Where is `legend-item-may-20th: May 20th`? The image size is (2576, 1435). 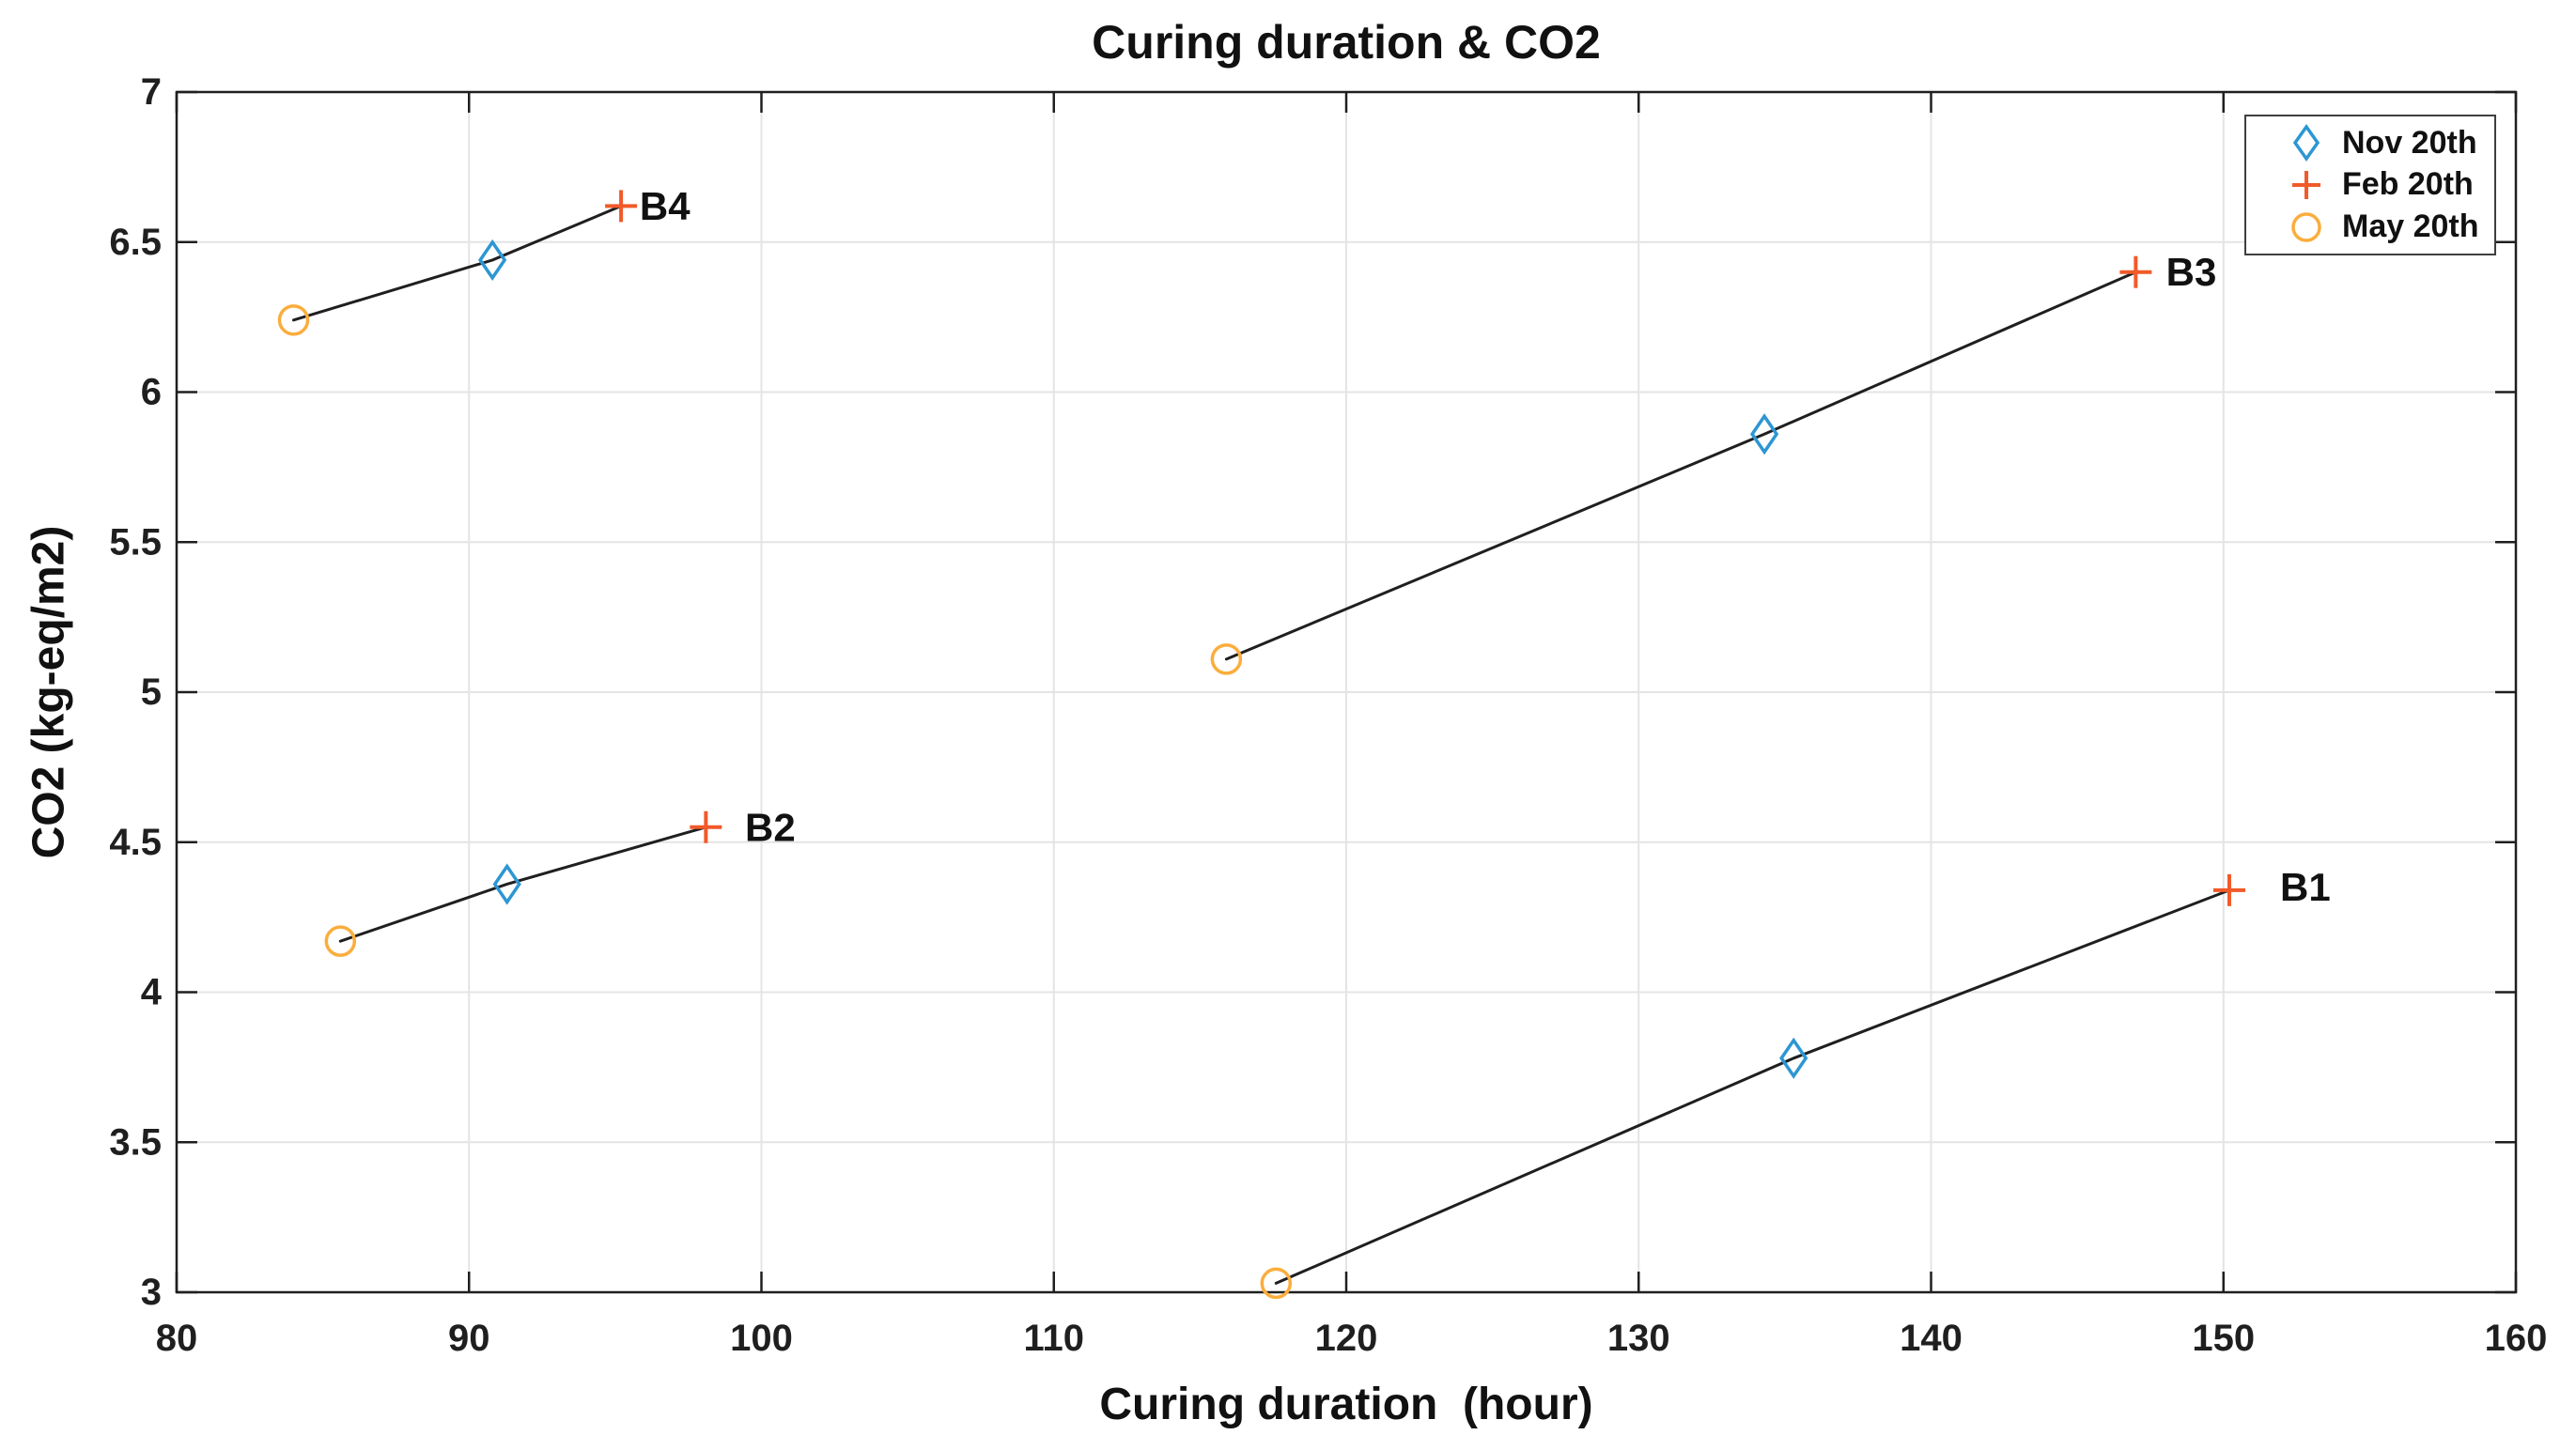
legend-item-may-20th: May 20th is located at coordinates (2390, 228).